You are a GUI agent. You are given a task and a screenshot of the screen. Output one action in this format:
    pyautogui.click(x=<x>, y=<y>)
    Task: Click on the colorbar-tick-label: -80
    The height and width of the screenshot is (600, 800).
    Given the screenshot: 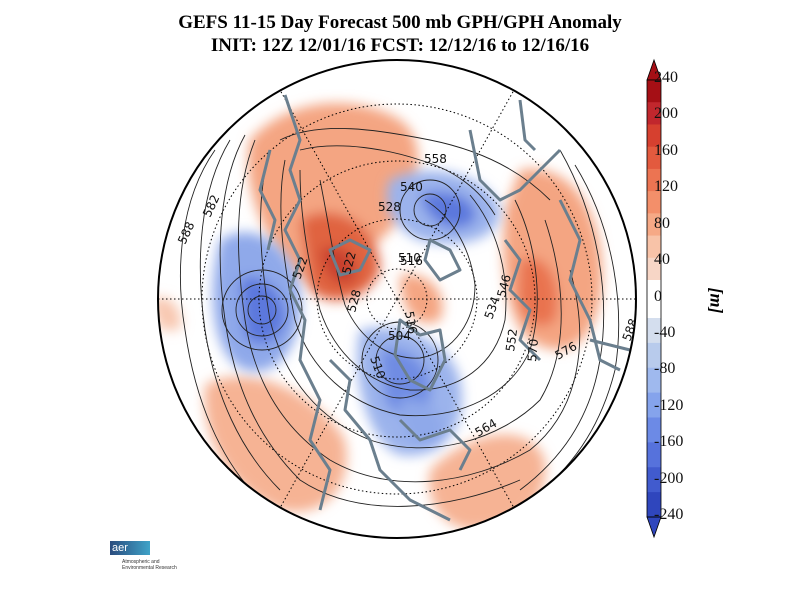 What is the action you would take?
    pyautogui.click(x=665, y=369)
    